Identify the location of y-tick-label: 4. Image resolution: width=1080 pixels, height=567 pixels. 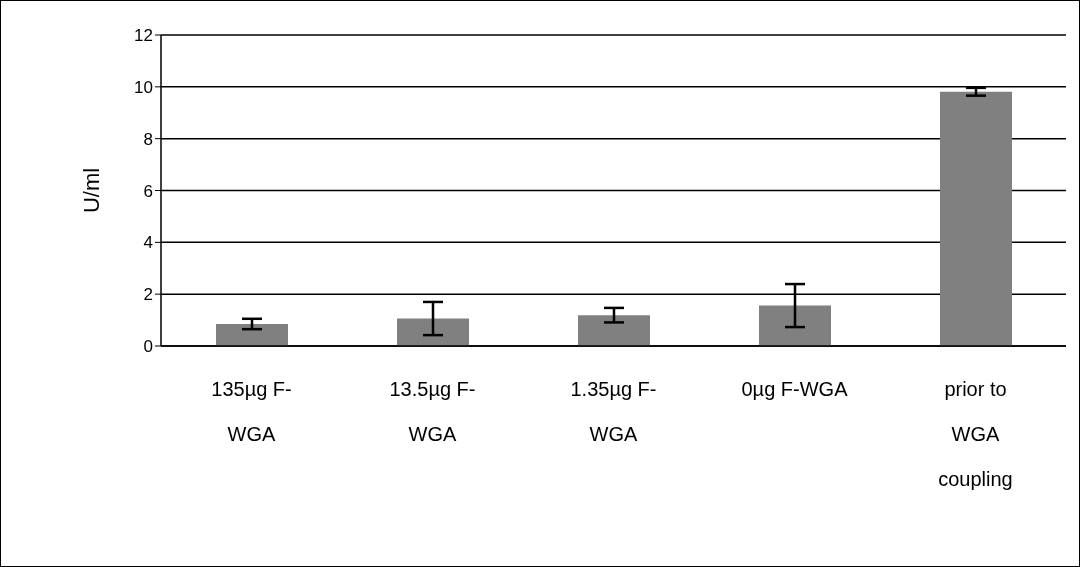
(148, 243).